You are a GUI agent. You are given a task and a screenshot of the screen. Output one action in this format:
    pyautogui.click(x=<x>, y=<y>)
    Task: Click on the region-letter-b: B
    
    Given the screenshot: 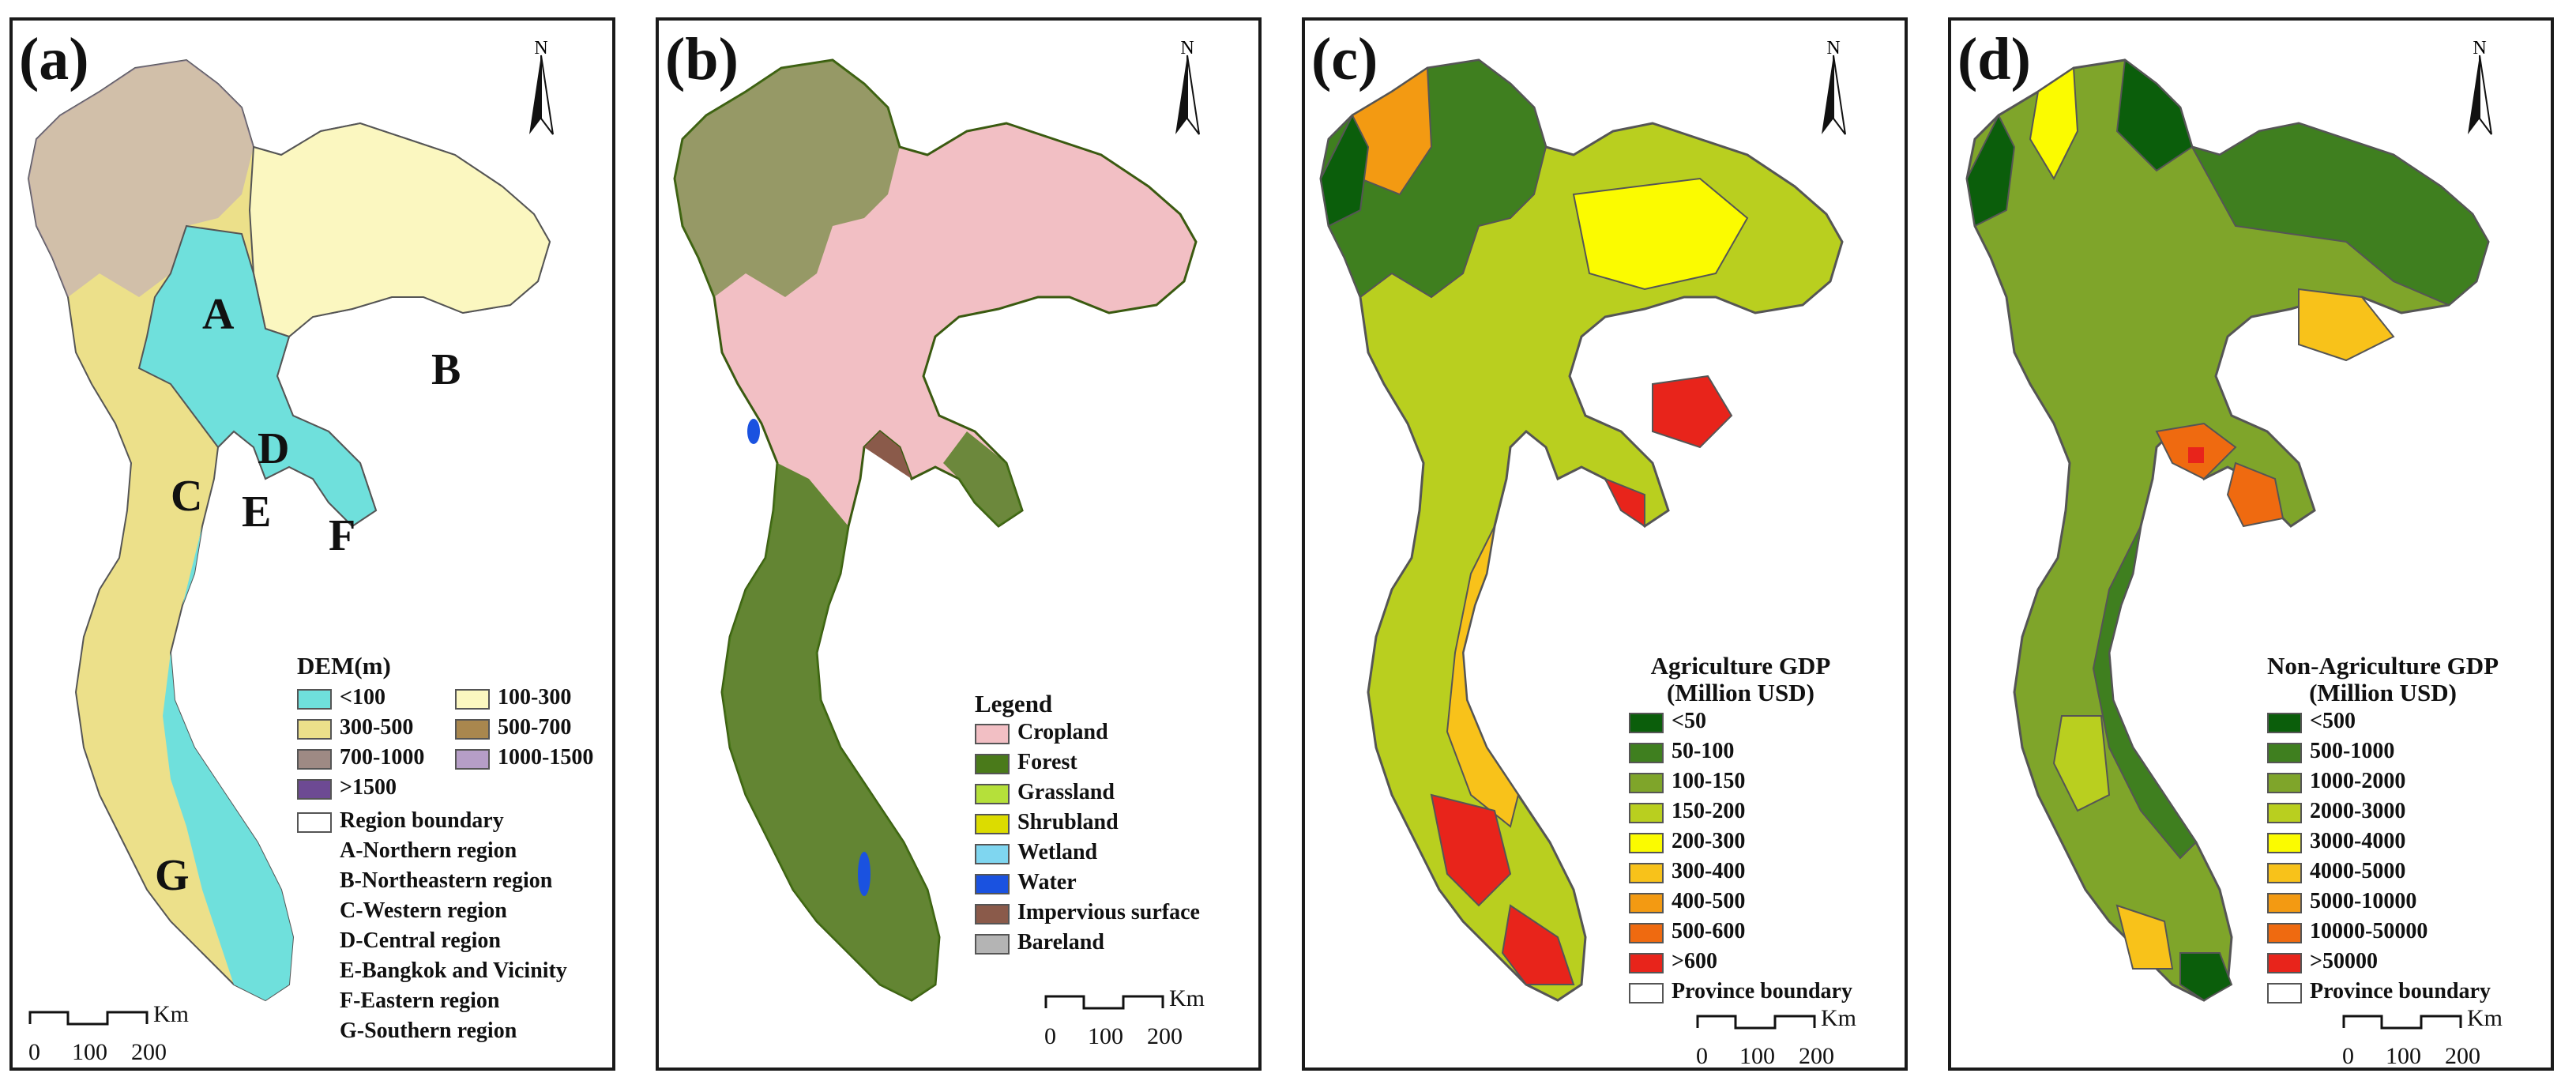 What is the action you would take?
    pyautogui.click(x=446, y=369)
    